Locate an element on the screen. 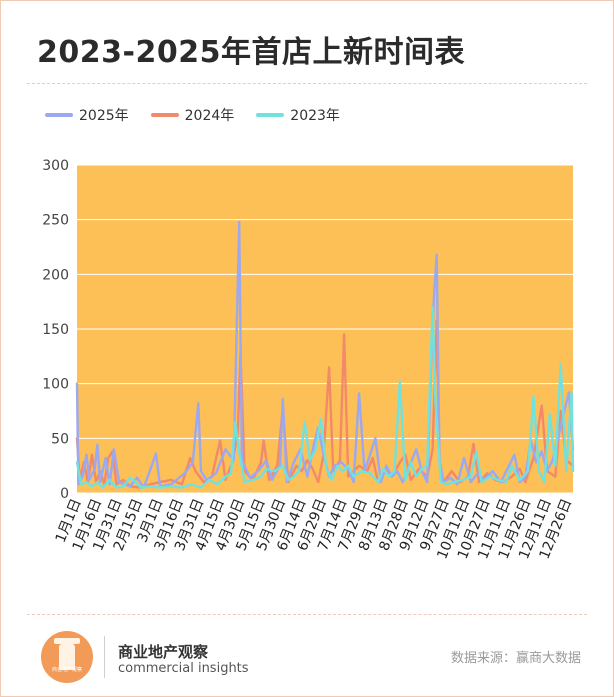 The image size is (614, 697). legend-label-2023: 2023年 is located at coordinates (315, 116).